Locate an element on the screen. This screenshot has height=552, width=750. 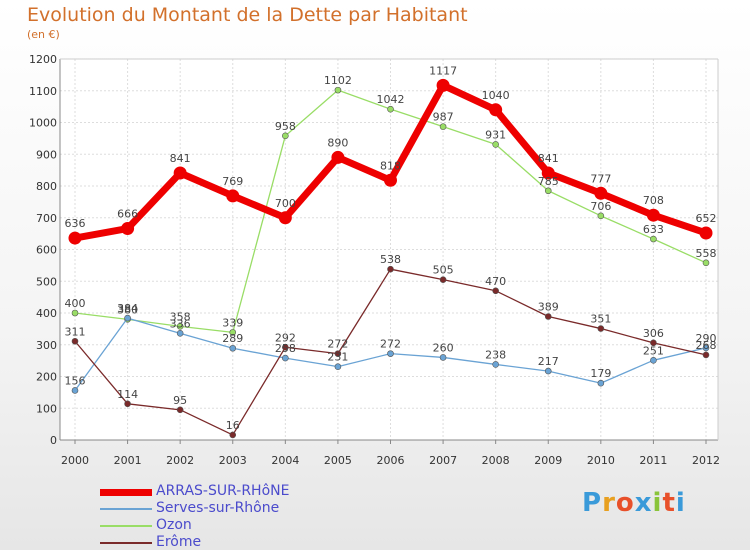
data-label-series-3: 505 is located at coordinates (443, 270).